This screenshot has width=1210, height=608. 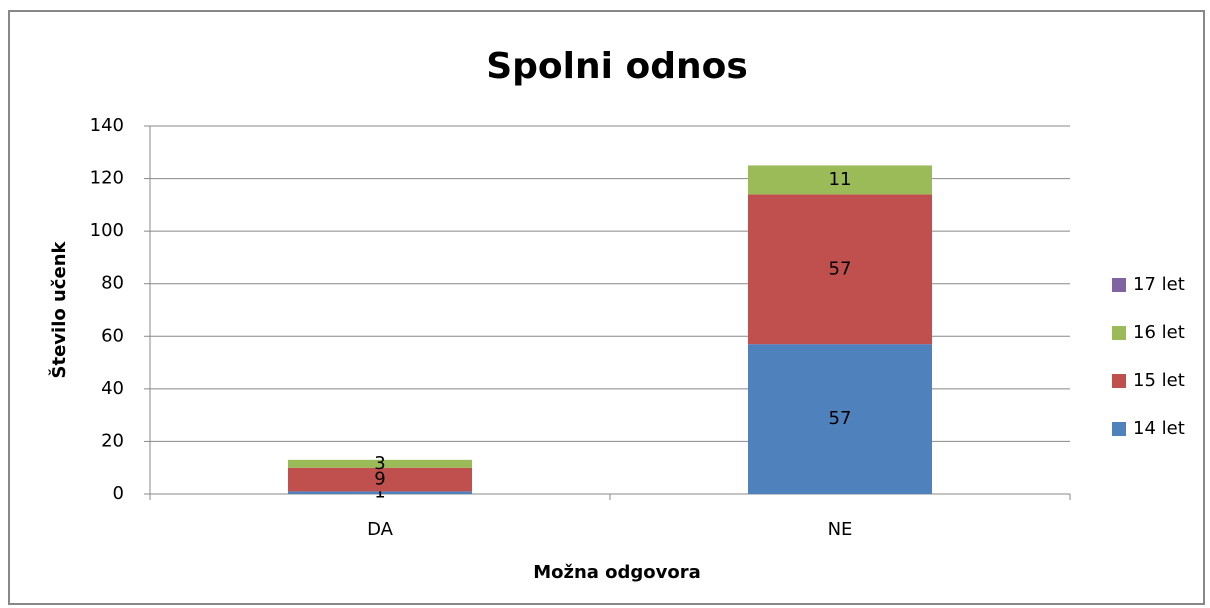 I want to click on data-label: 11, so click(x=840, y=179).